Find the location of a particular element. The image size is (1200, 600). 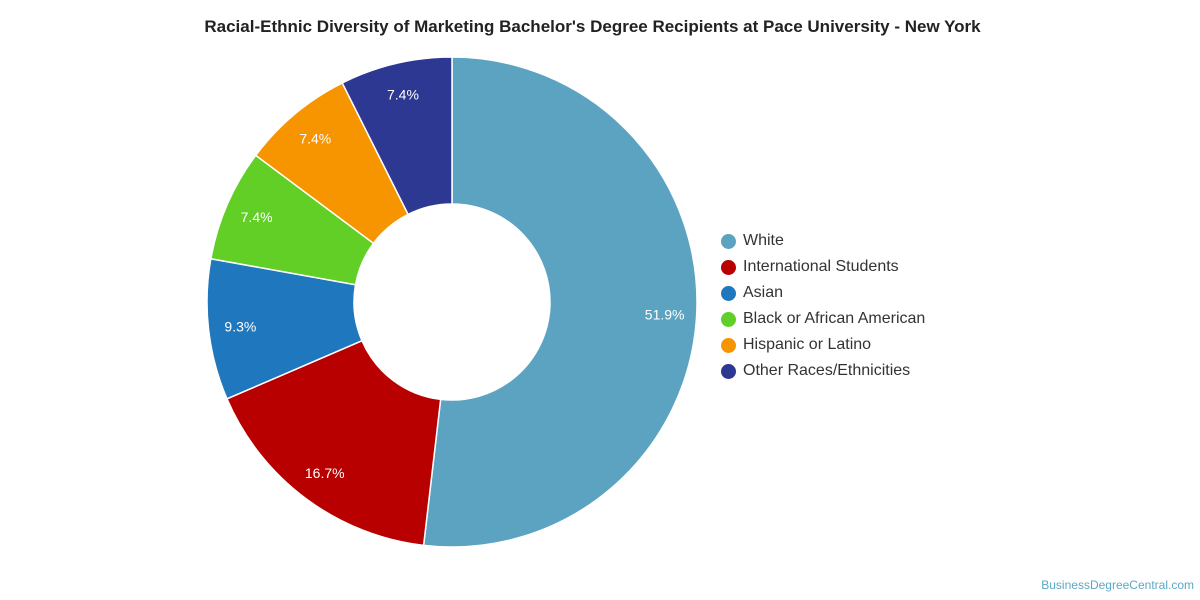

data-label: 51.9% is located at coordinates (665, 314).